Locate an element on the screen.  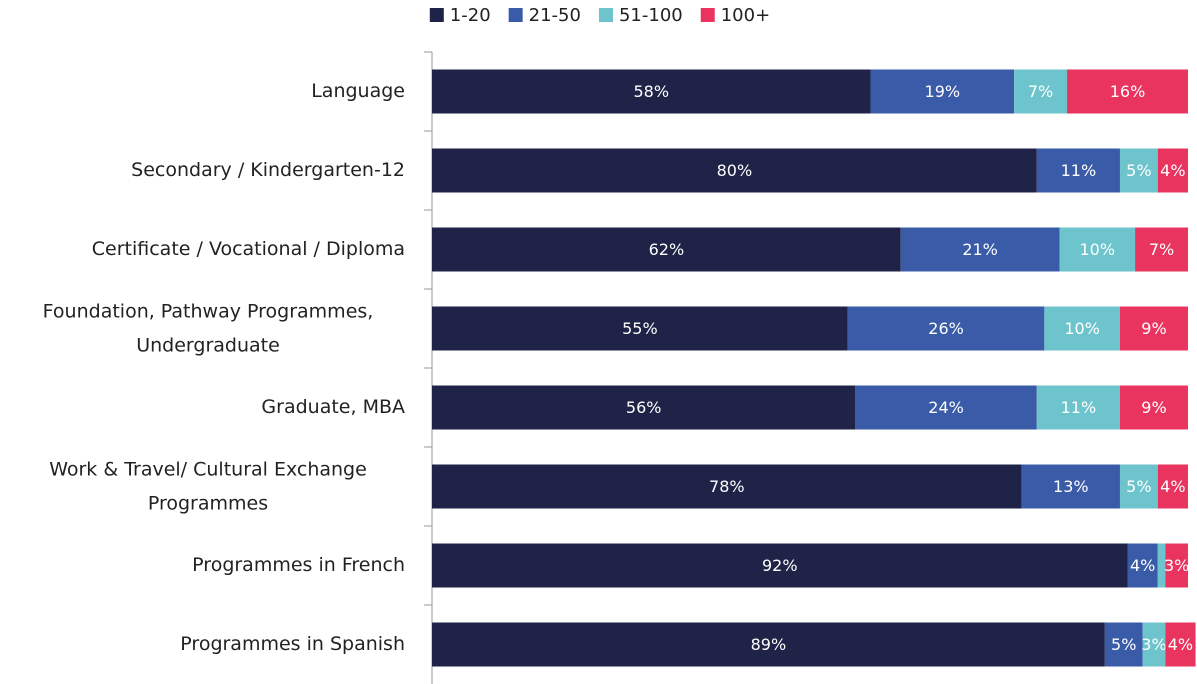
data-label: 13% is located at coordinates (1071, 486).